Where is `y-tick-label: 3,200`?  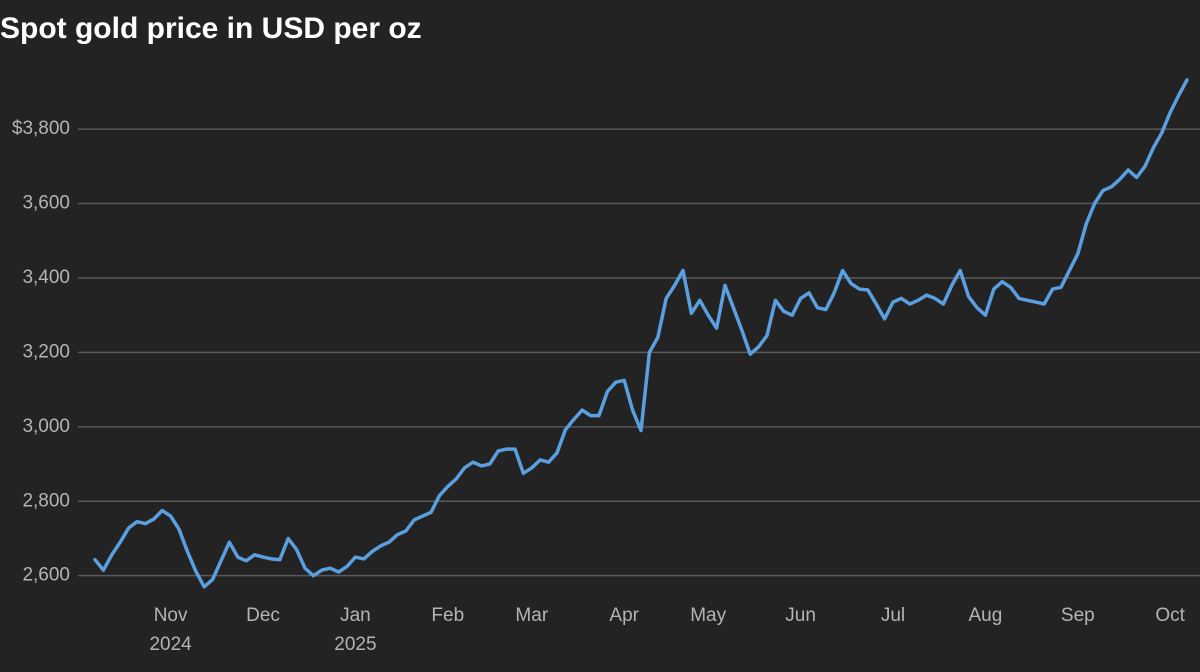
y-tick-label: 3,200 is located at coordinates (46, 351).